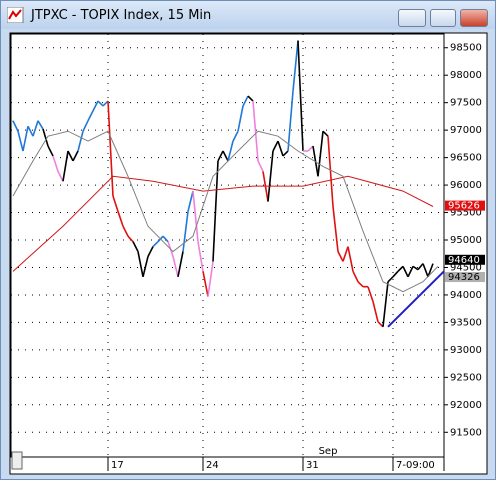 Image resolution: width=496 pixels, height=480 pixels. I want to click on maximize-button, so click(443, 18).